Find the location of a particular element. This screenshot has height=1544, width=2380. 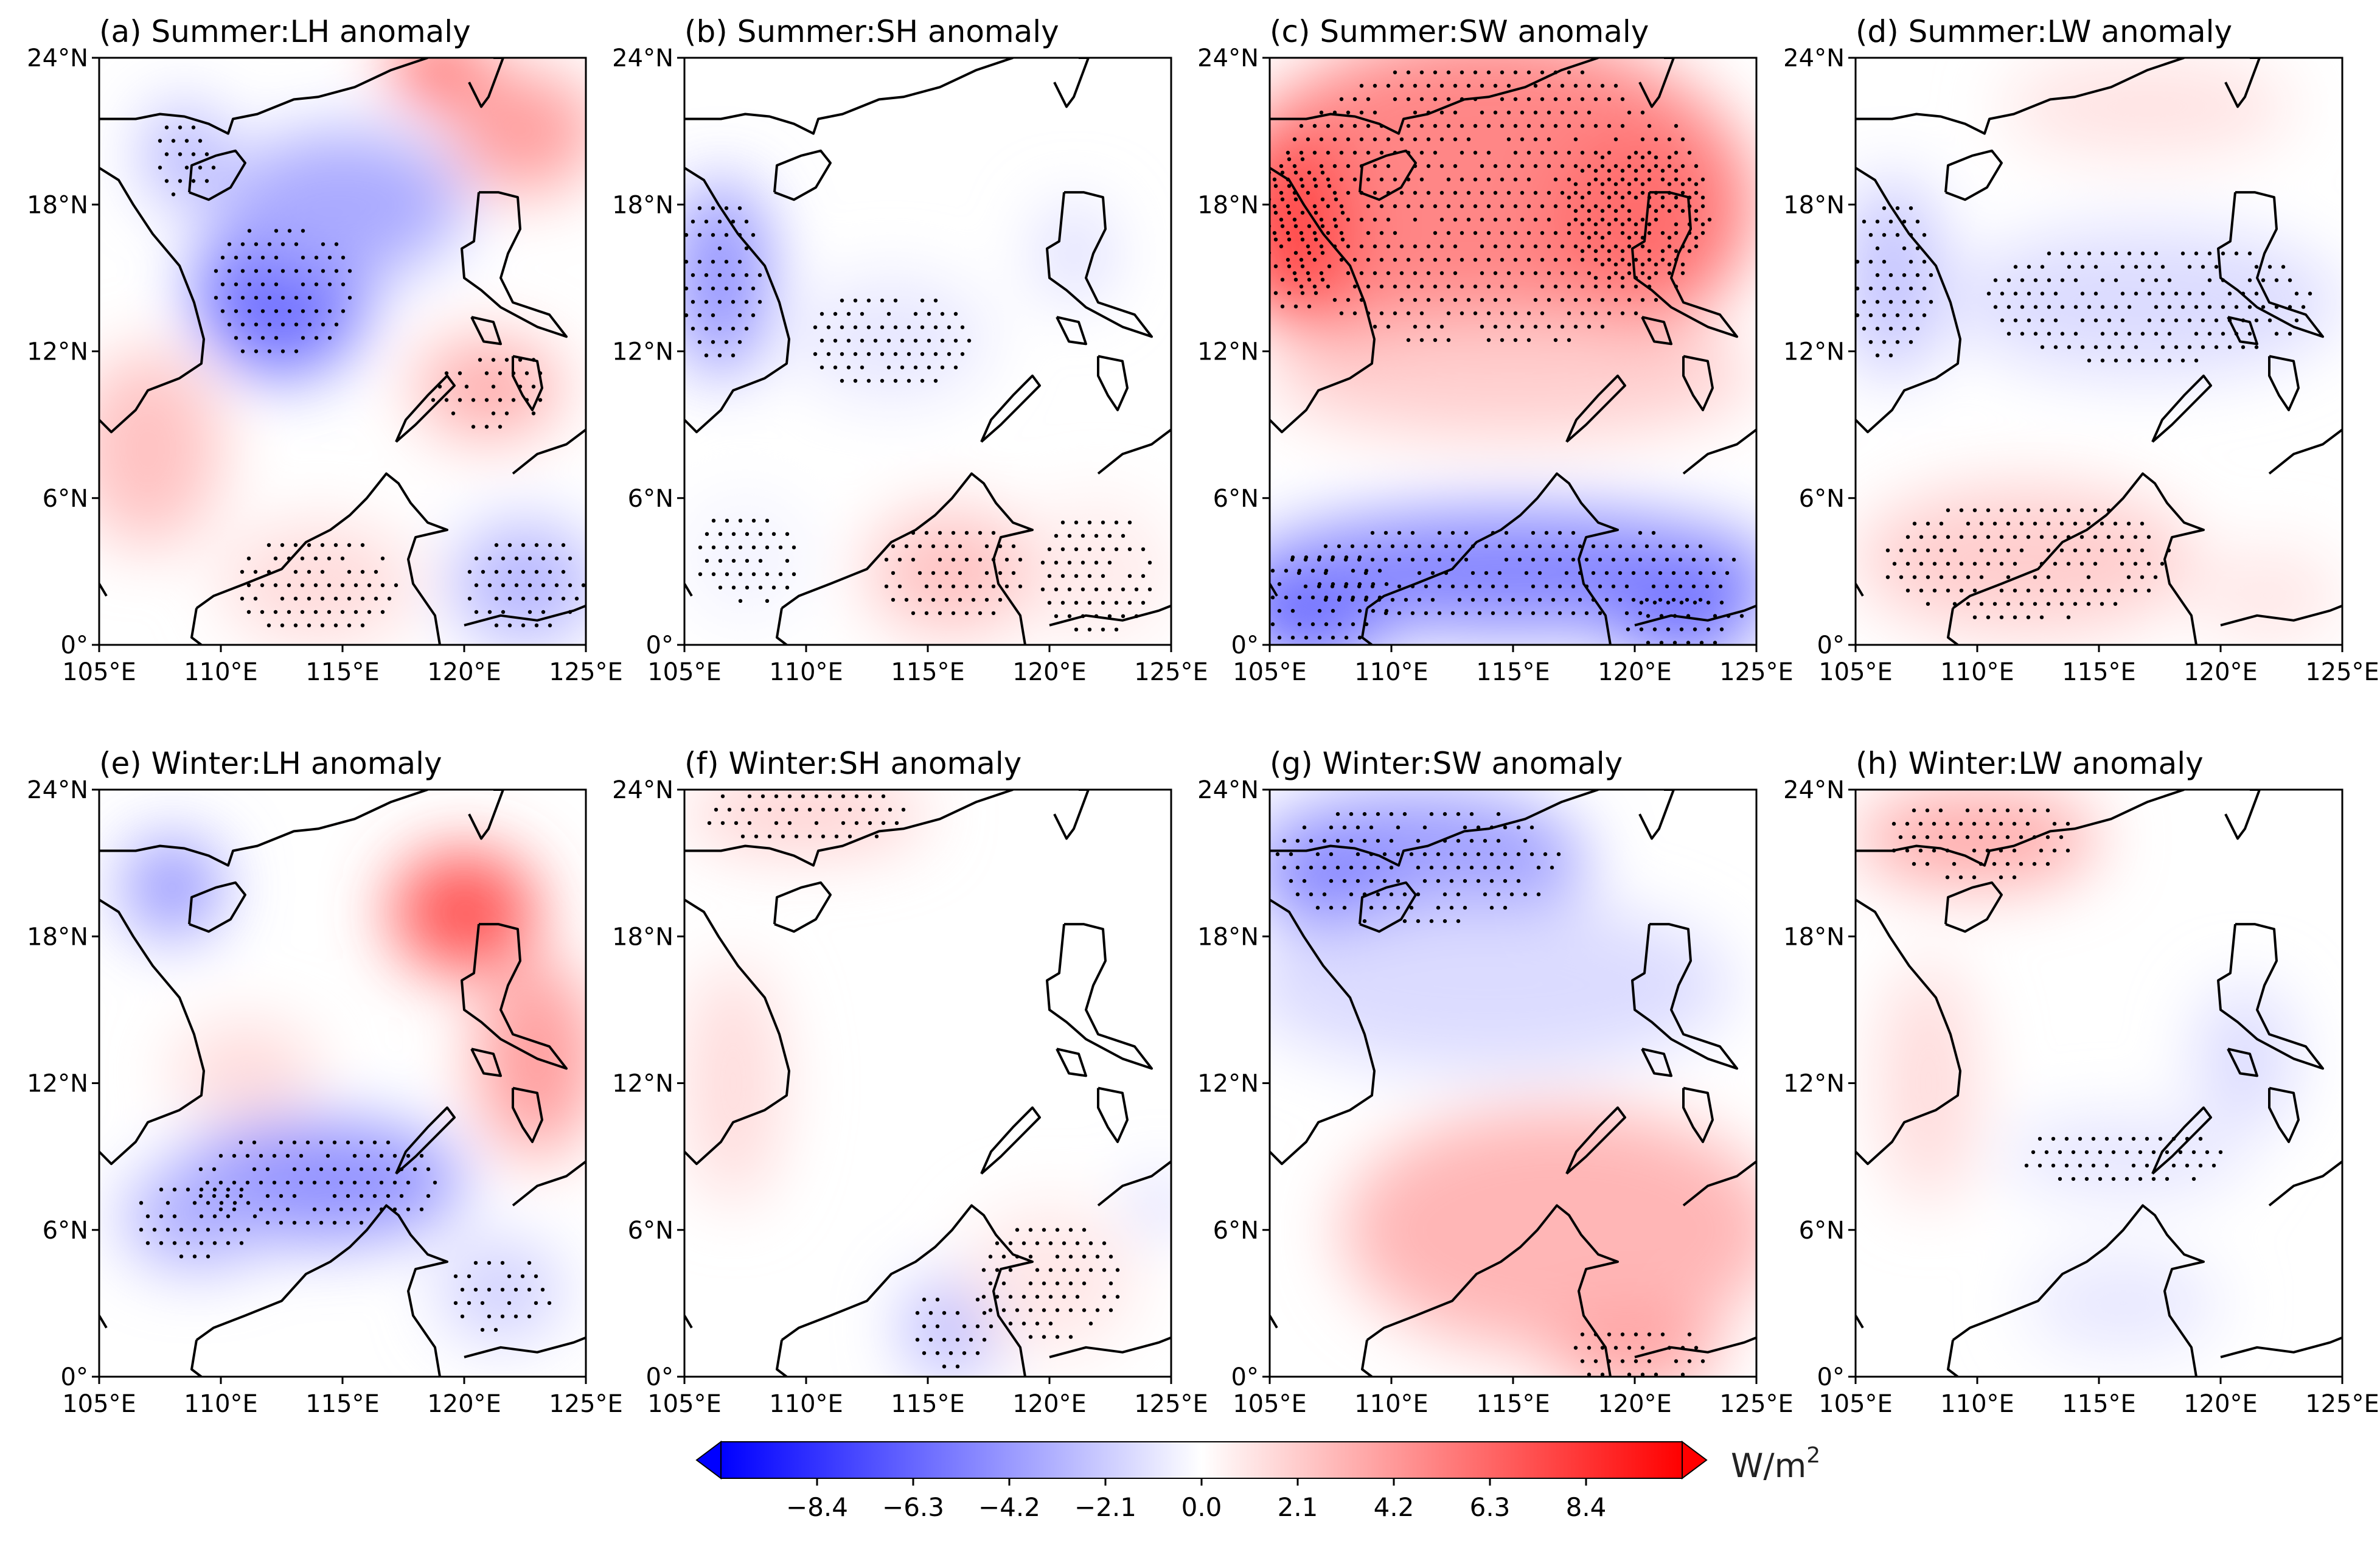

y-tick-label: 18°N is located at coordinates (57, 937).